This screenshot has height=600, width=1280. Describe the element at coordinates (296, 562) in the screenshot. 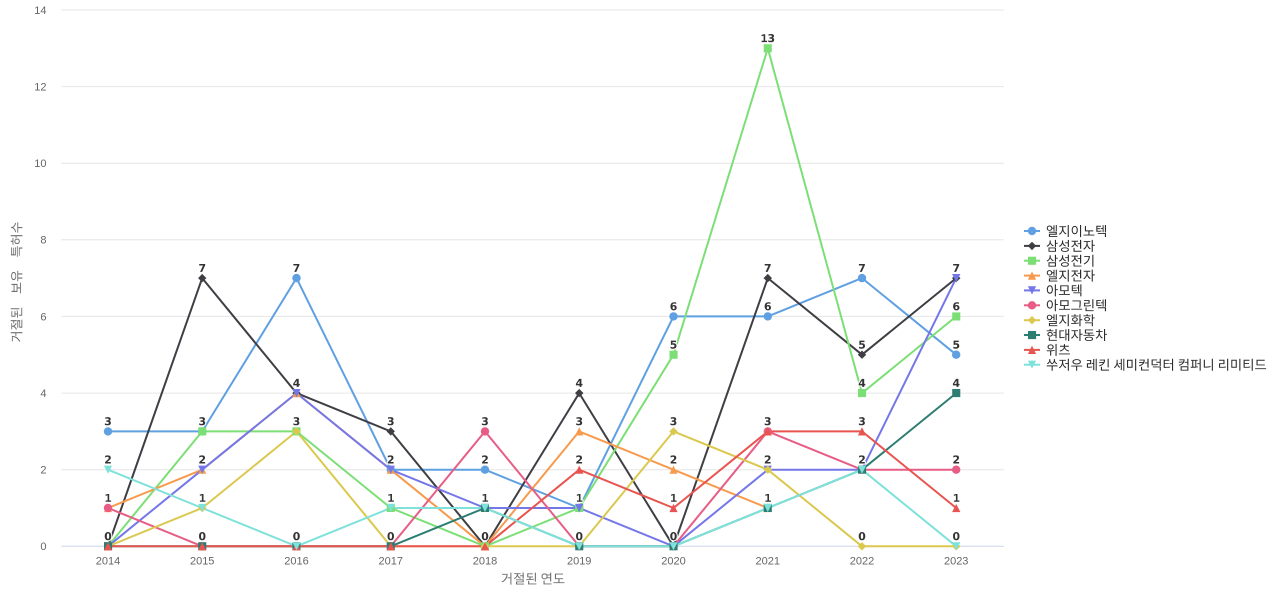

I see `svg-text: 2016` at that location.